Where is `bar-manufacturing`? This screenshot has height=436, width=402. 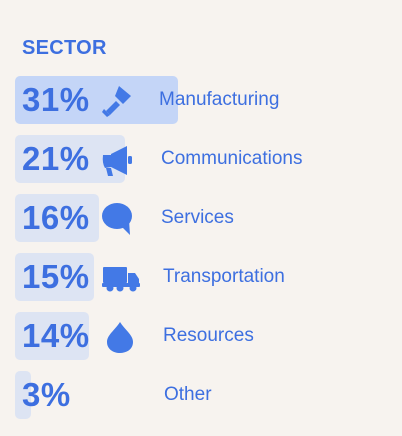
bar-manufacturing is located at coordinates (96, 100).